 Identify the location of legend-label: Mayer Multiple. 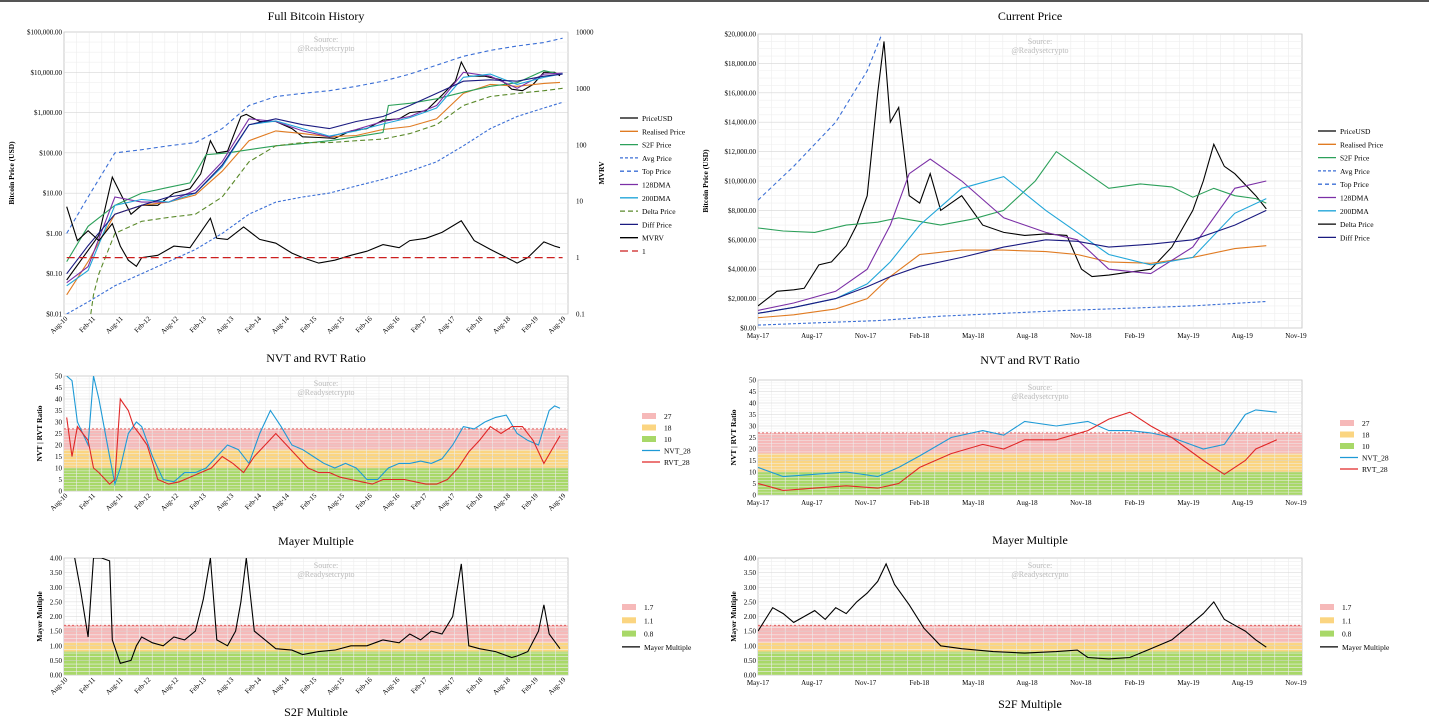
(1366, 647).